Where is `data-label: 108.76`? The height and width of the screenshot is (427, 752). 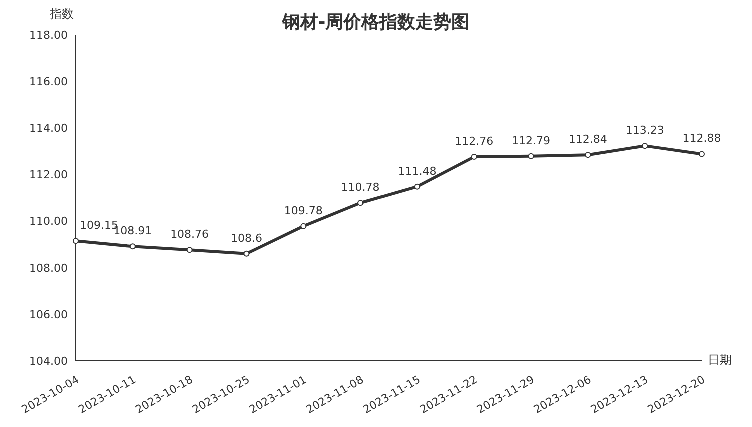 data-label: 108.76 is located at coordinates (190, 235).